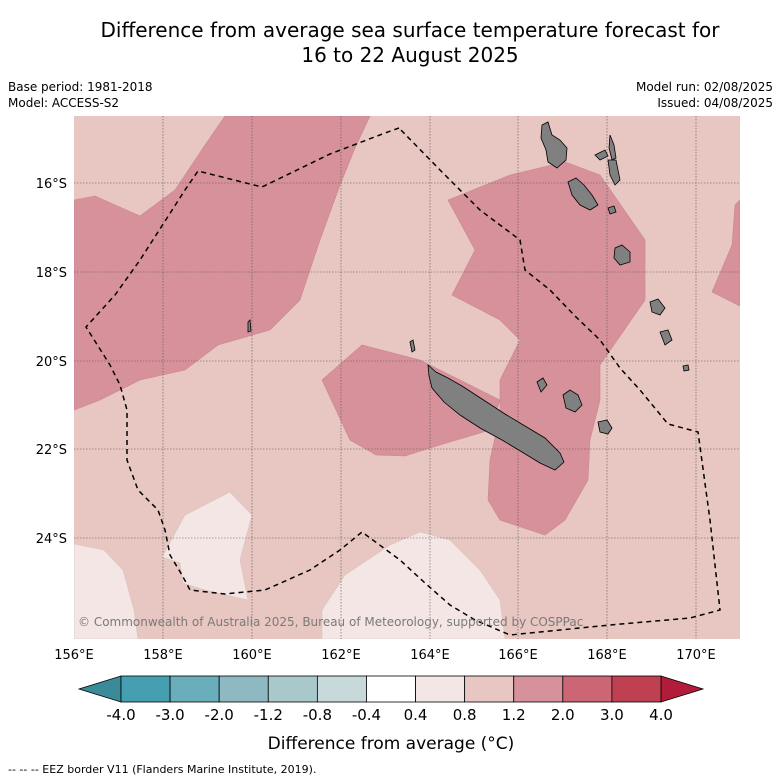 This screenshot has width=781, height=781. Describe the element at coordinates (704, 95) in the screenshot. I see `meta-right: Model run: 02/08/2025 Issued: 04/08/2025` at that location.